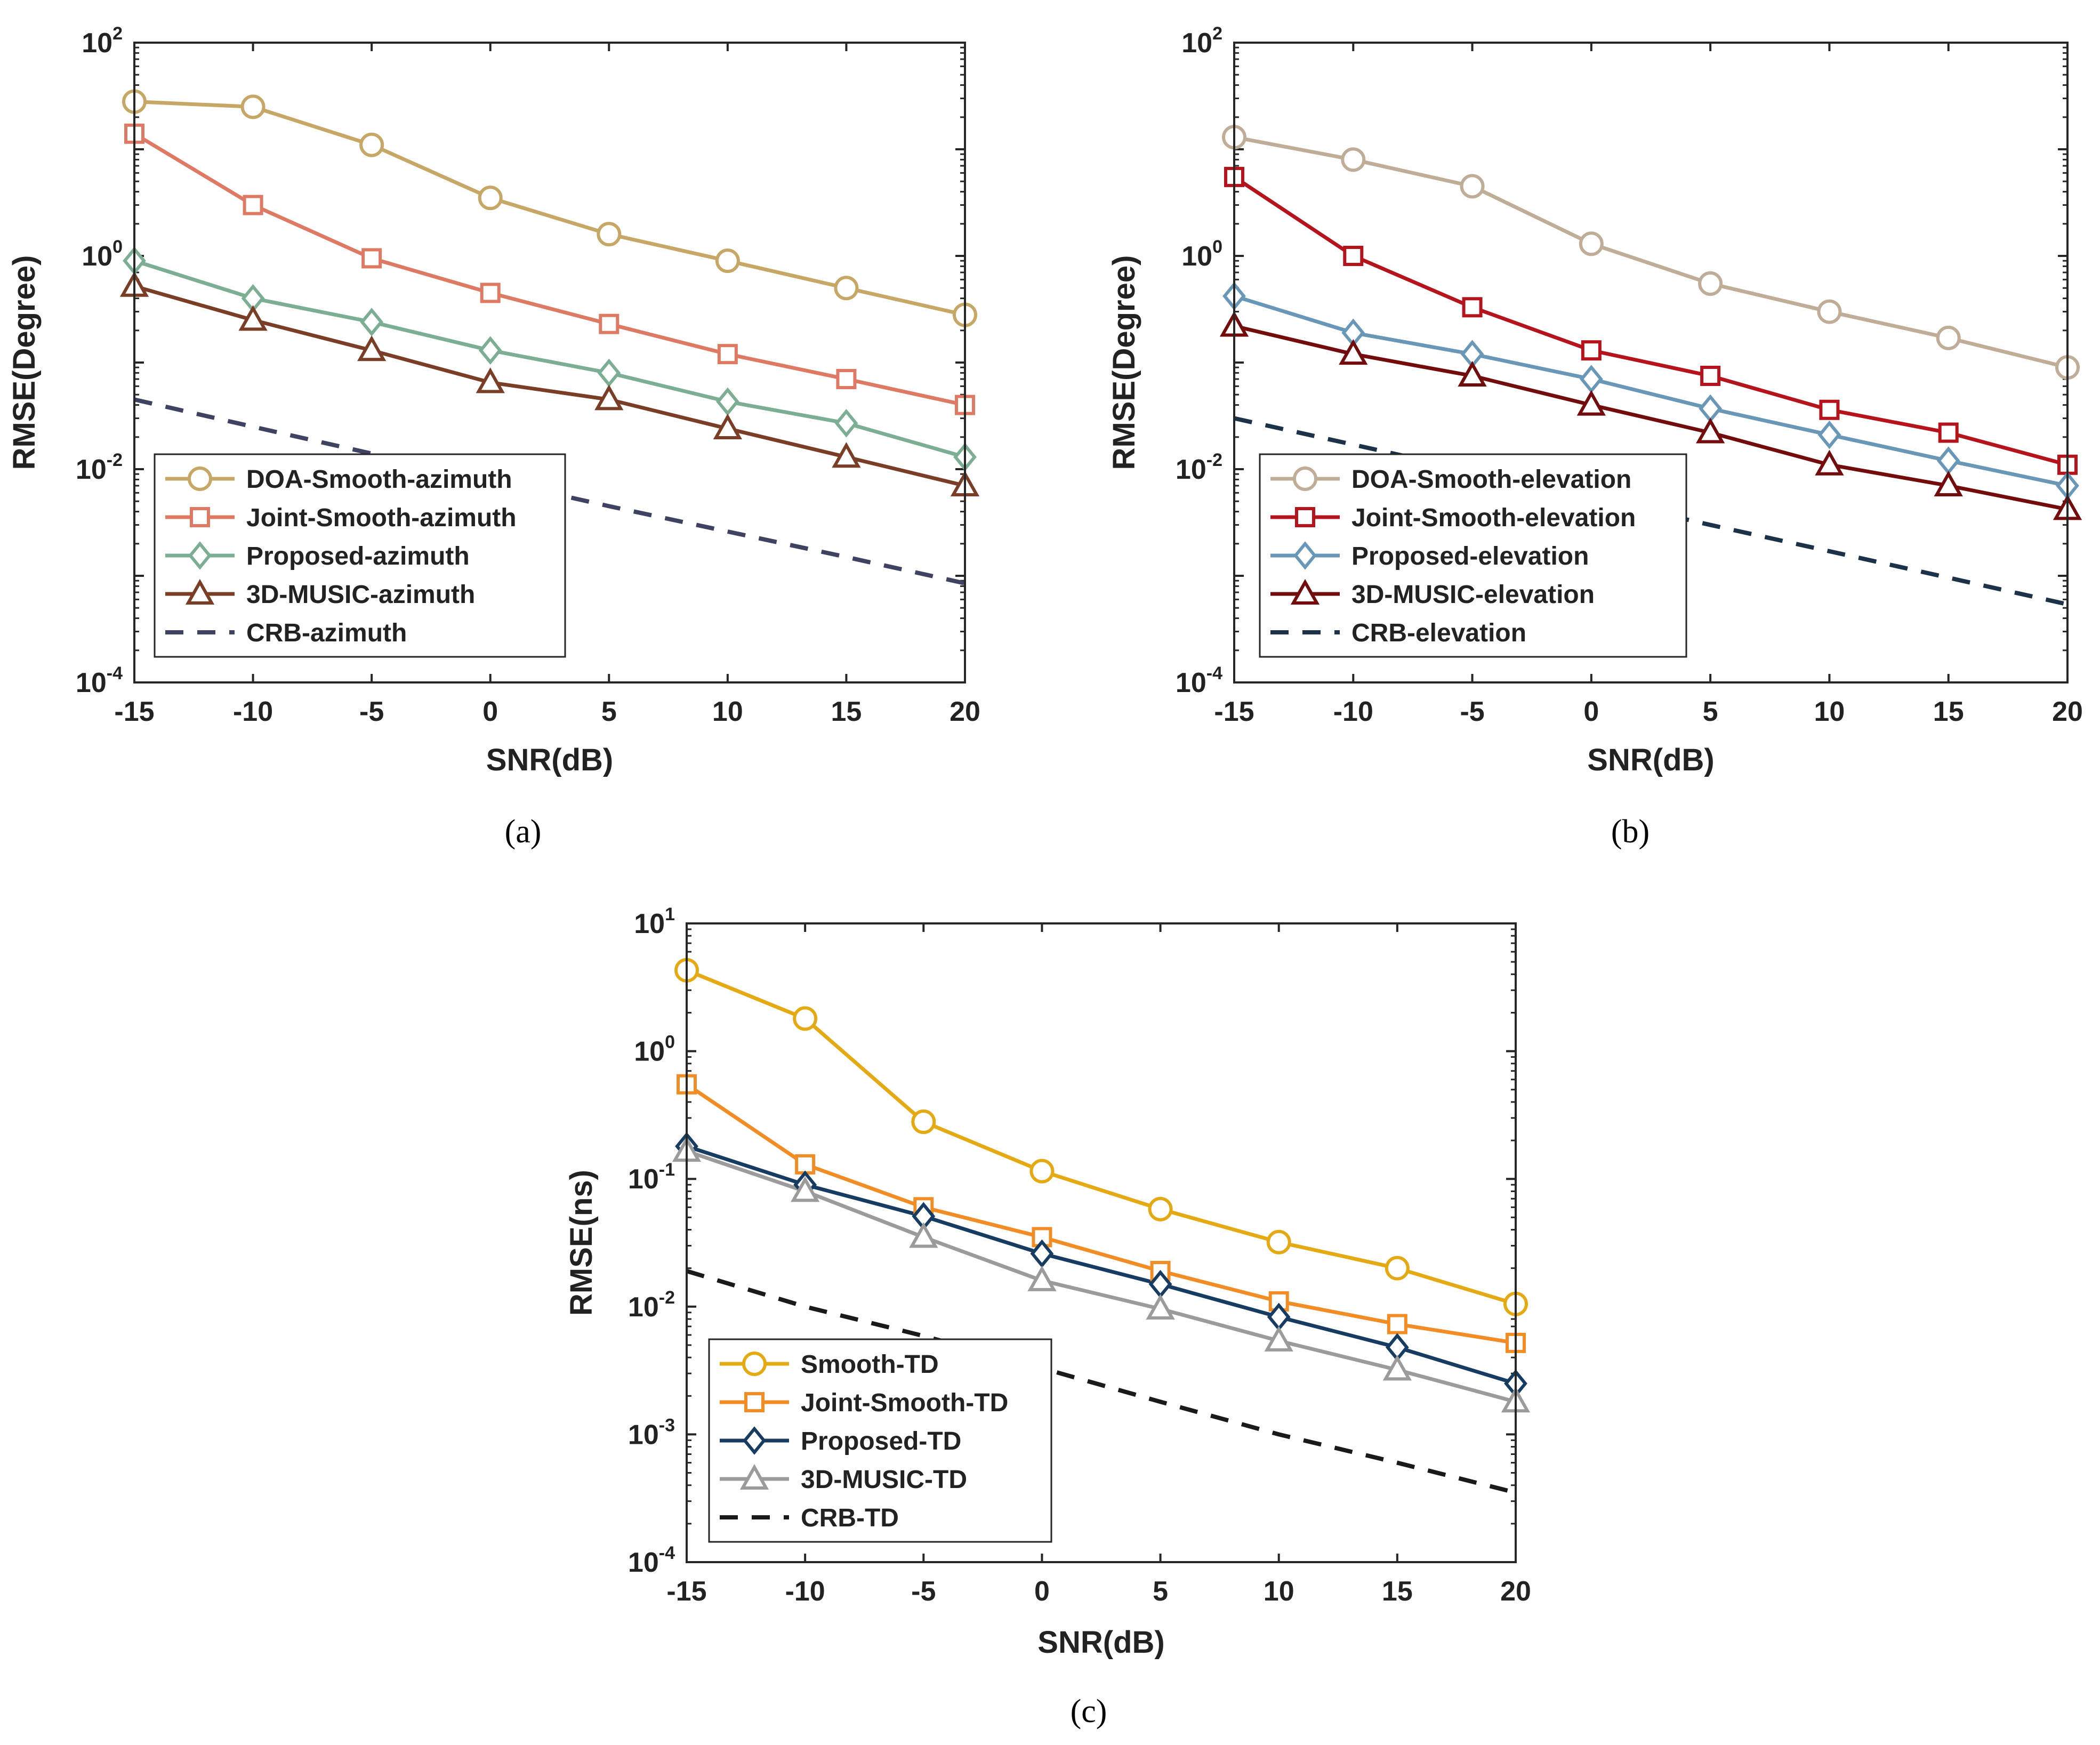 The height and width of the screenshot is (1745, 2100). Describe the element at coordinates (881, 1441) in the screenshot. I see `legend-label: Proposed-TD` at that location.